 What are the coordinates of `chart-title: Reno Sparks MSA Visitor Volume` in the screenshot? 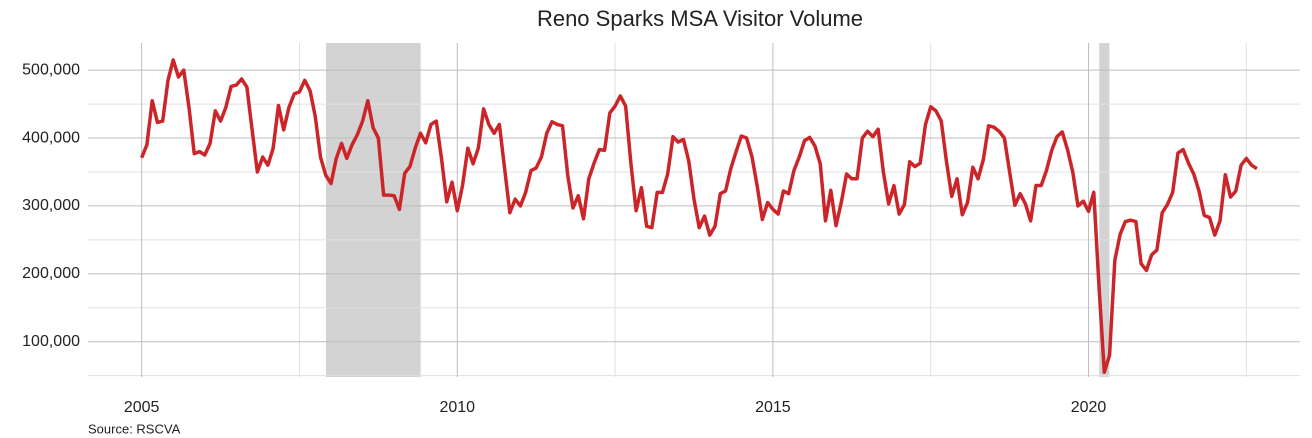 It's located at (700, 18).